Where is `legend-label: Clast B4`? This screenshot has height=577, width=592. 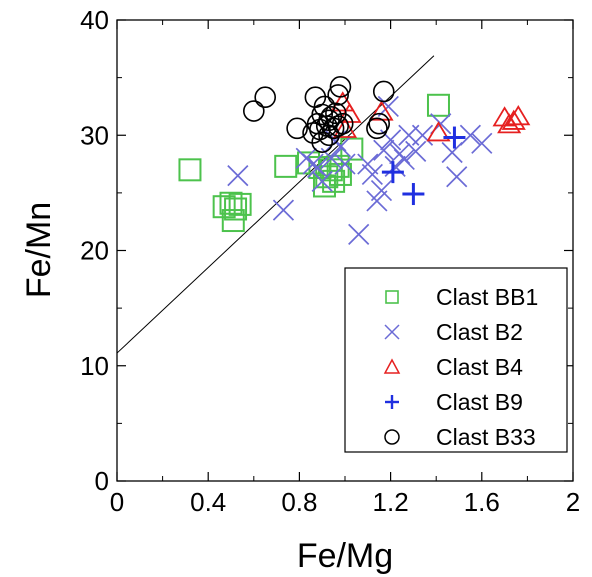 legend-label: Clast B4 is located at coordinates (479, 367).